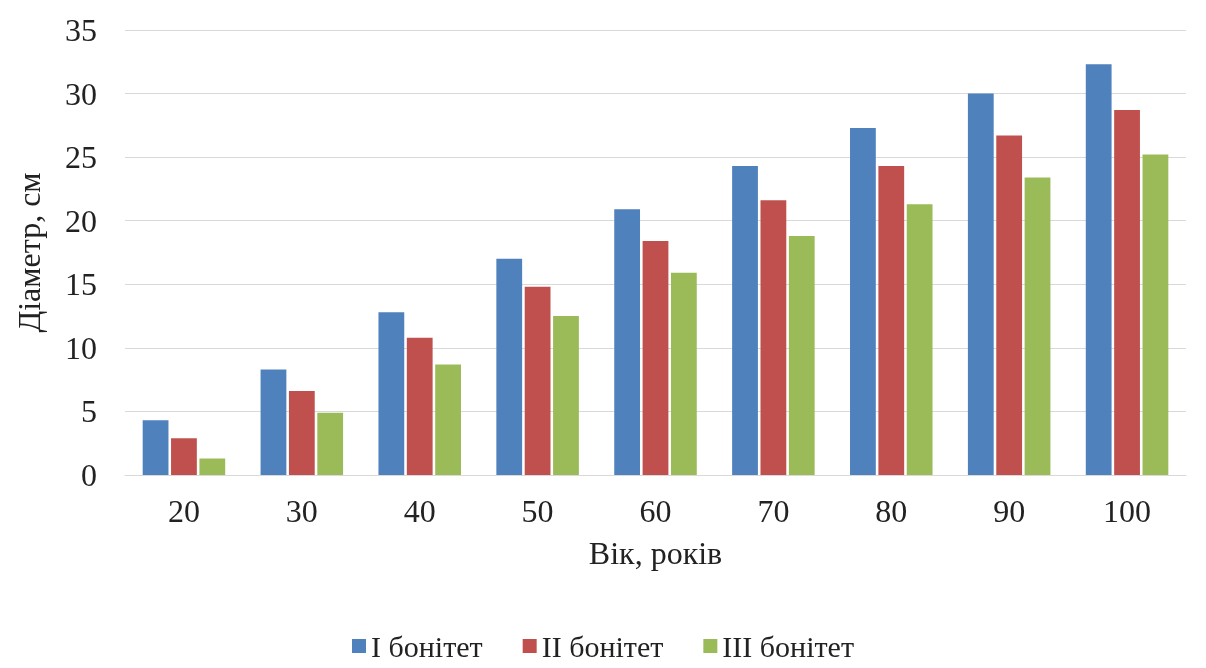 The width and height of the screenshot is (1206, 668). What do you see at coordinates (301, 511) in the screenshot?
I see `x-tick-label: 30` at bounding box center [301, 511].